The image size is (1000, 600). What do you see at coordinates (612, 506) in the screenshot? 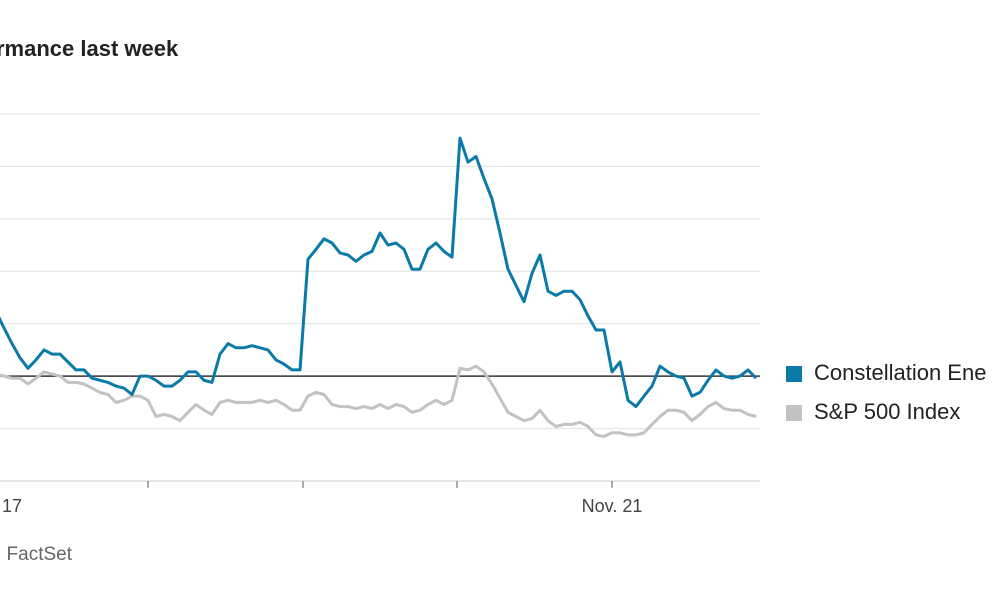
I see `x-tick-label: Nov. 21` at bounding box center [612, 506].